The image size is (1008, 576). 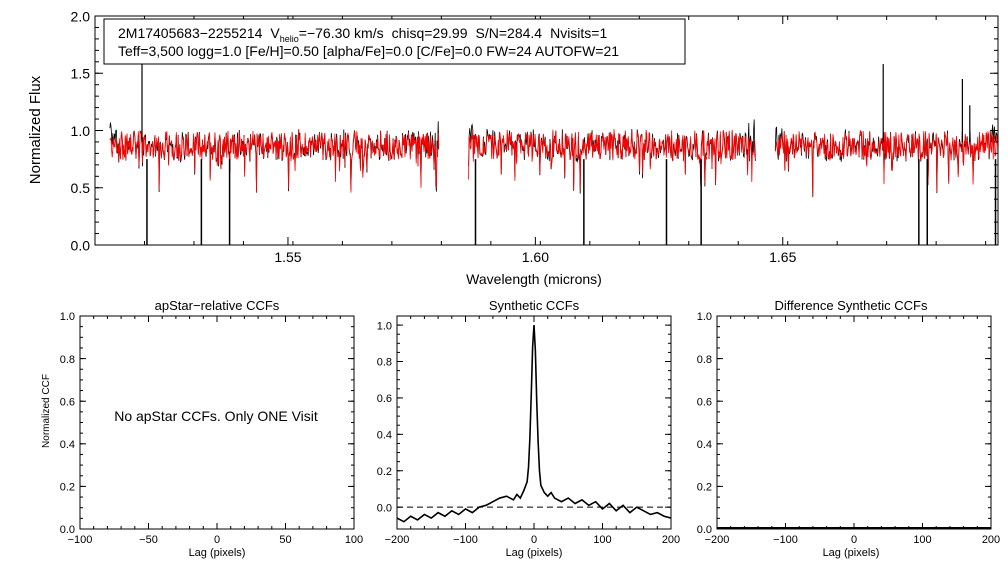 What do you see at coordinates (509, 33) in the screenshot?
I see `annotation-snr: S/N=284.4` at bounding box center [509, 33].